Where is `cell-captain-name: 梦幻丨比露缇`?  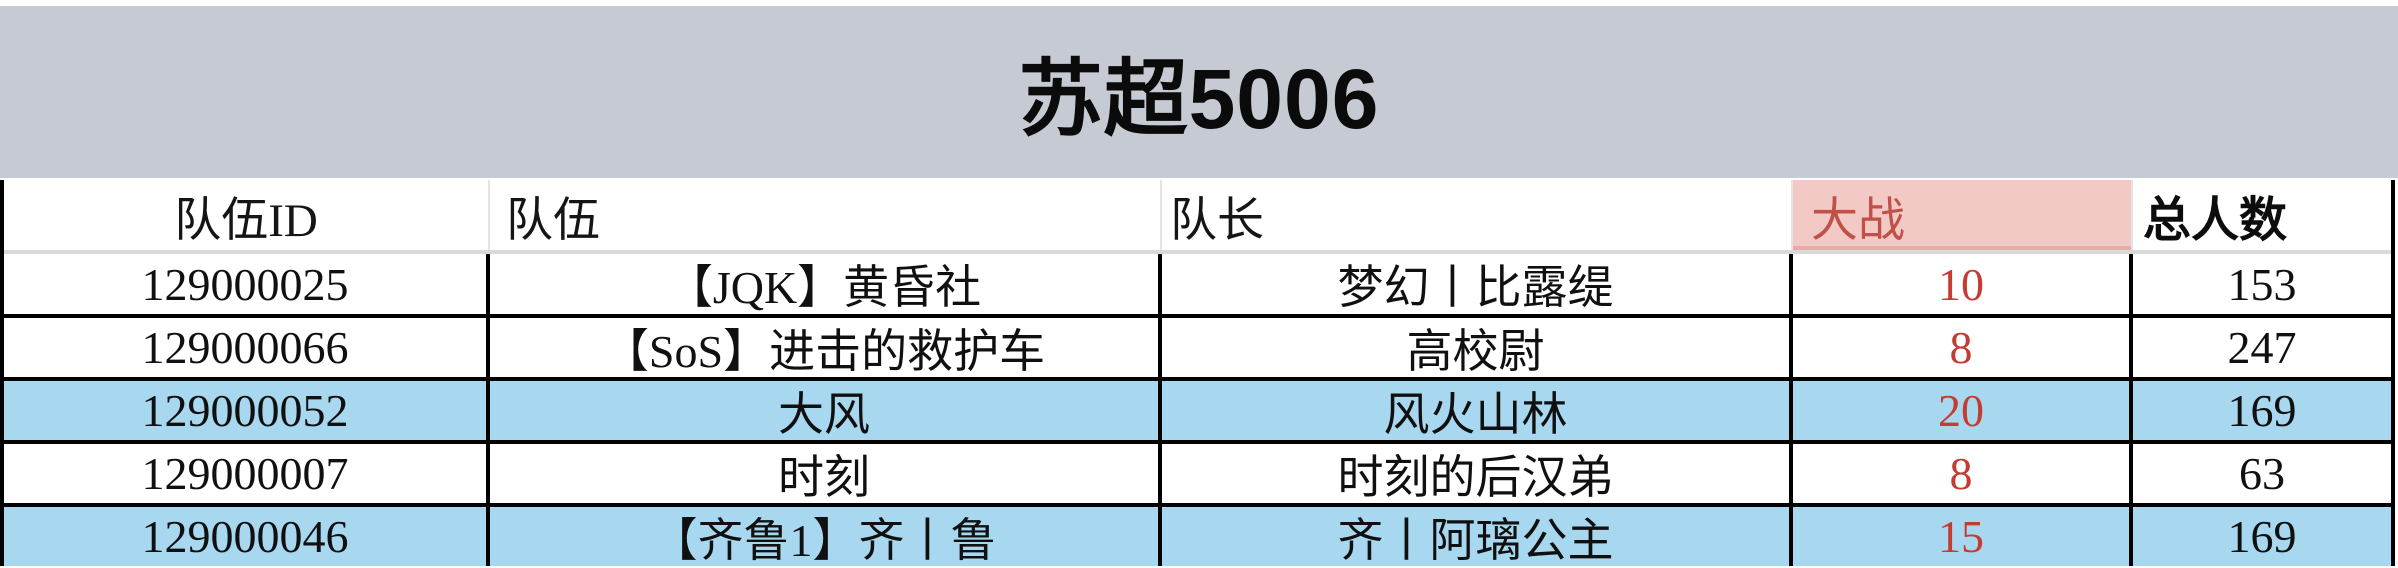 cell-captain-name: 梦幻丨比露缇 is located at coordinates (1477, 284).